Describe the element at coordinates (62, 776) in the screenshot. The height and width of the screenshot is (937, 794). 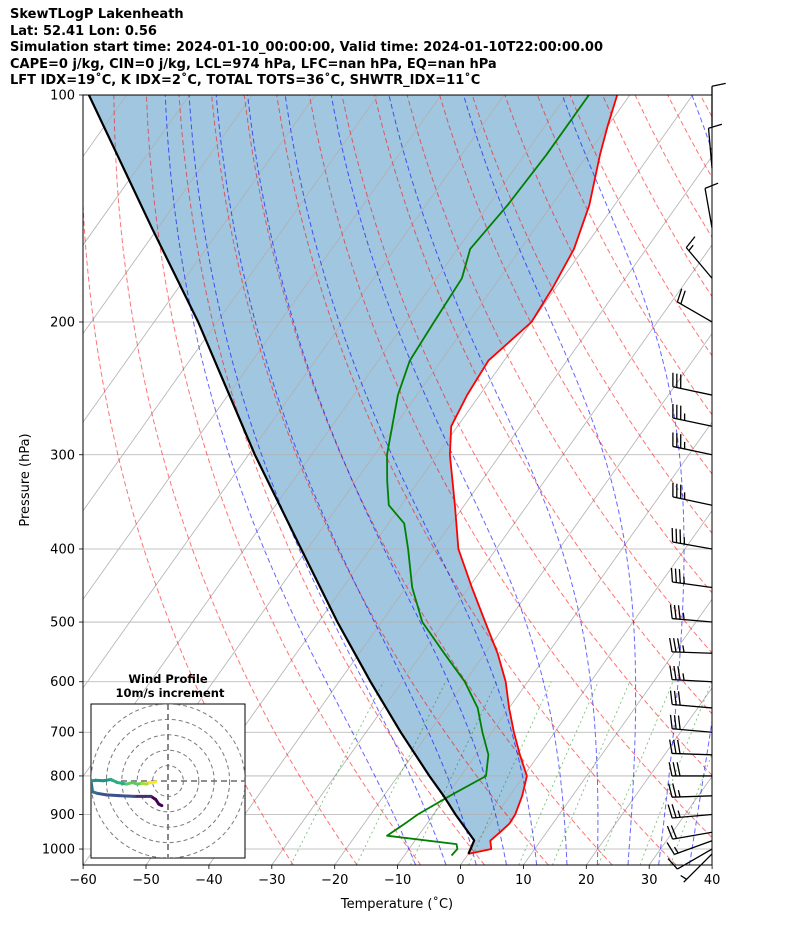
I see `y-tick-label: 800` at that location.